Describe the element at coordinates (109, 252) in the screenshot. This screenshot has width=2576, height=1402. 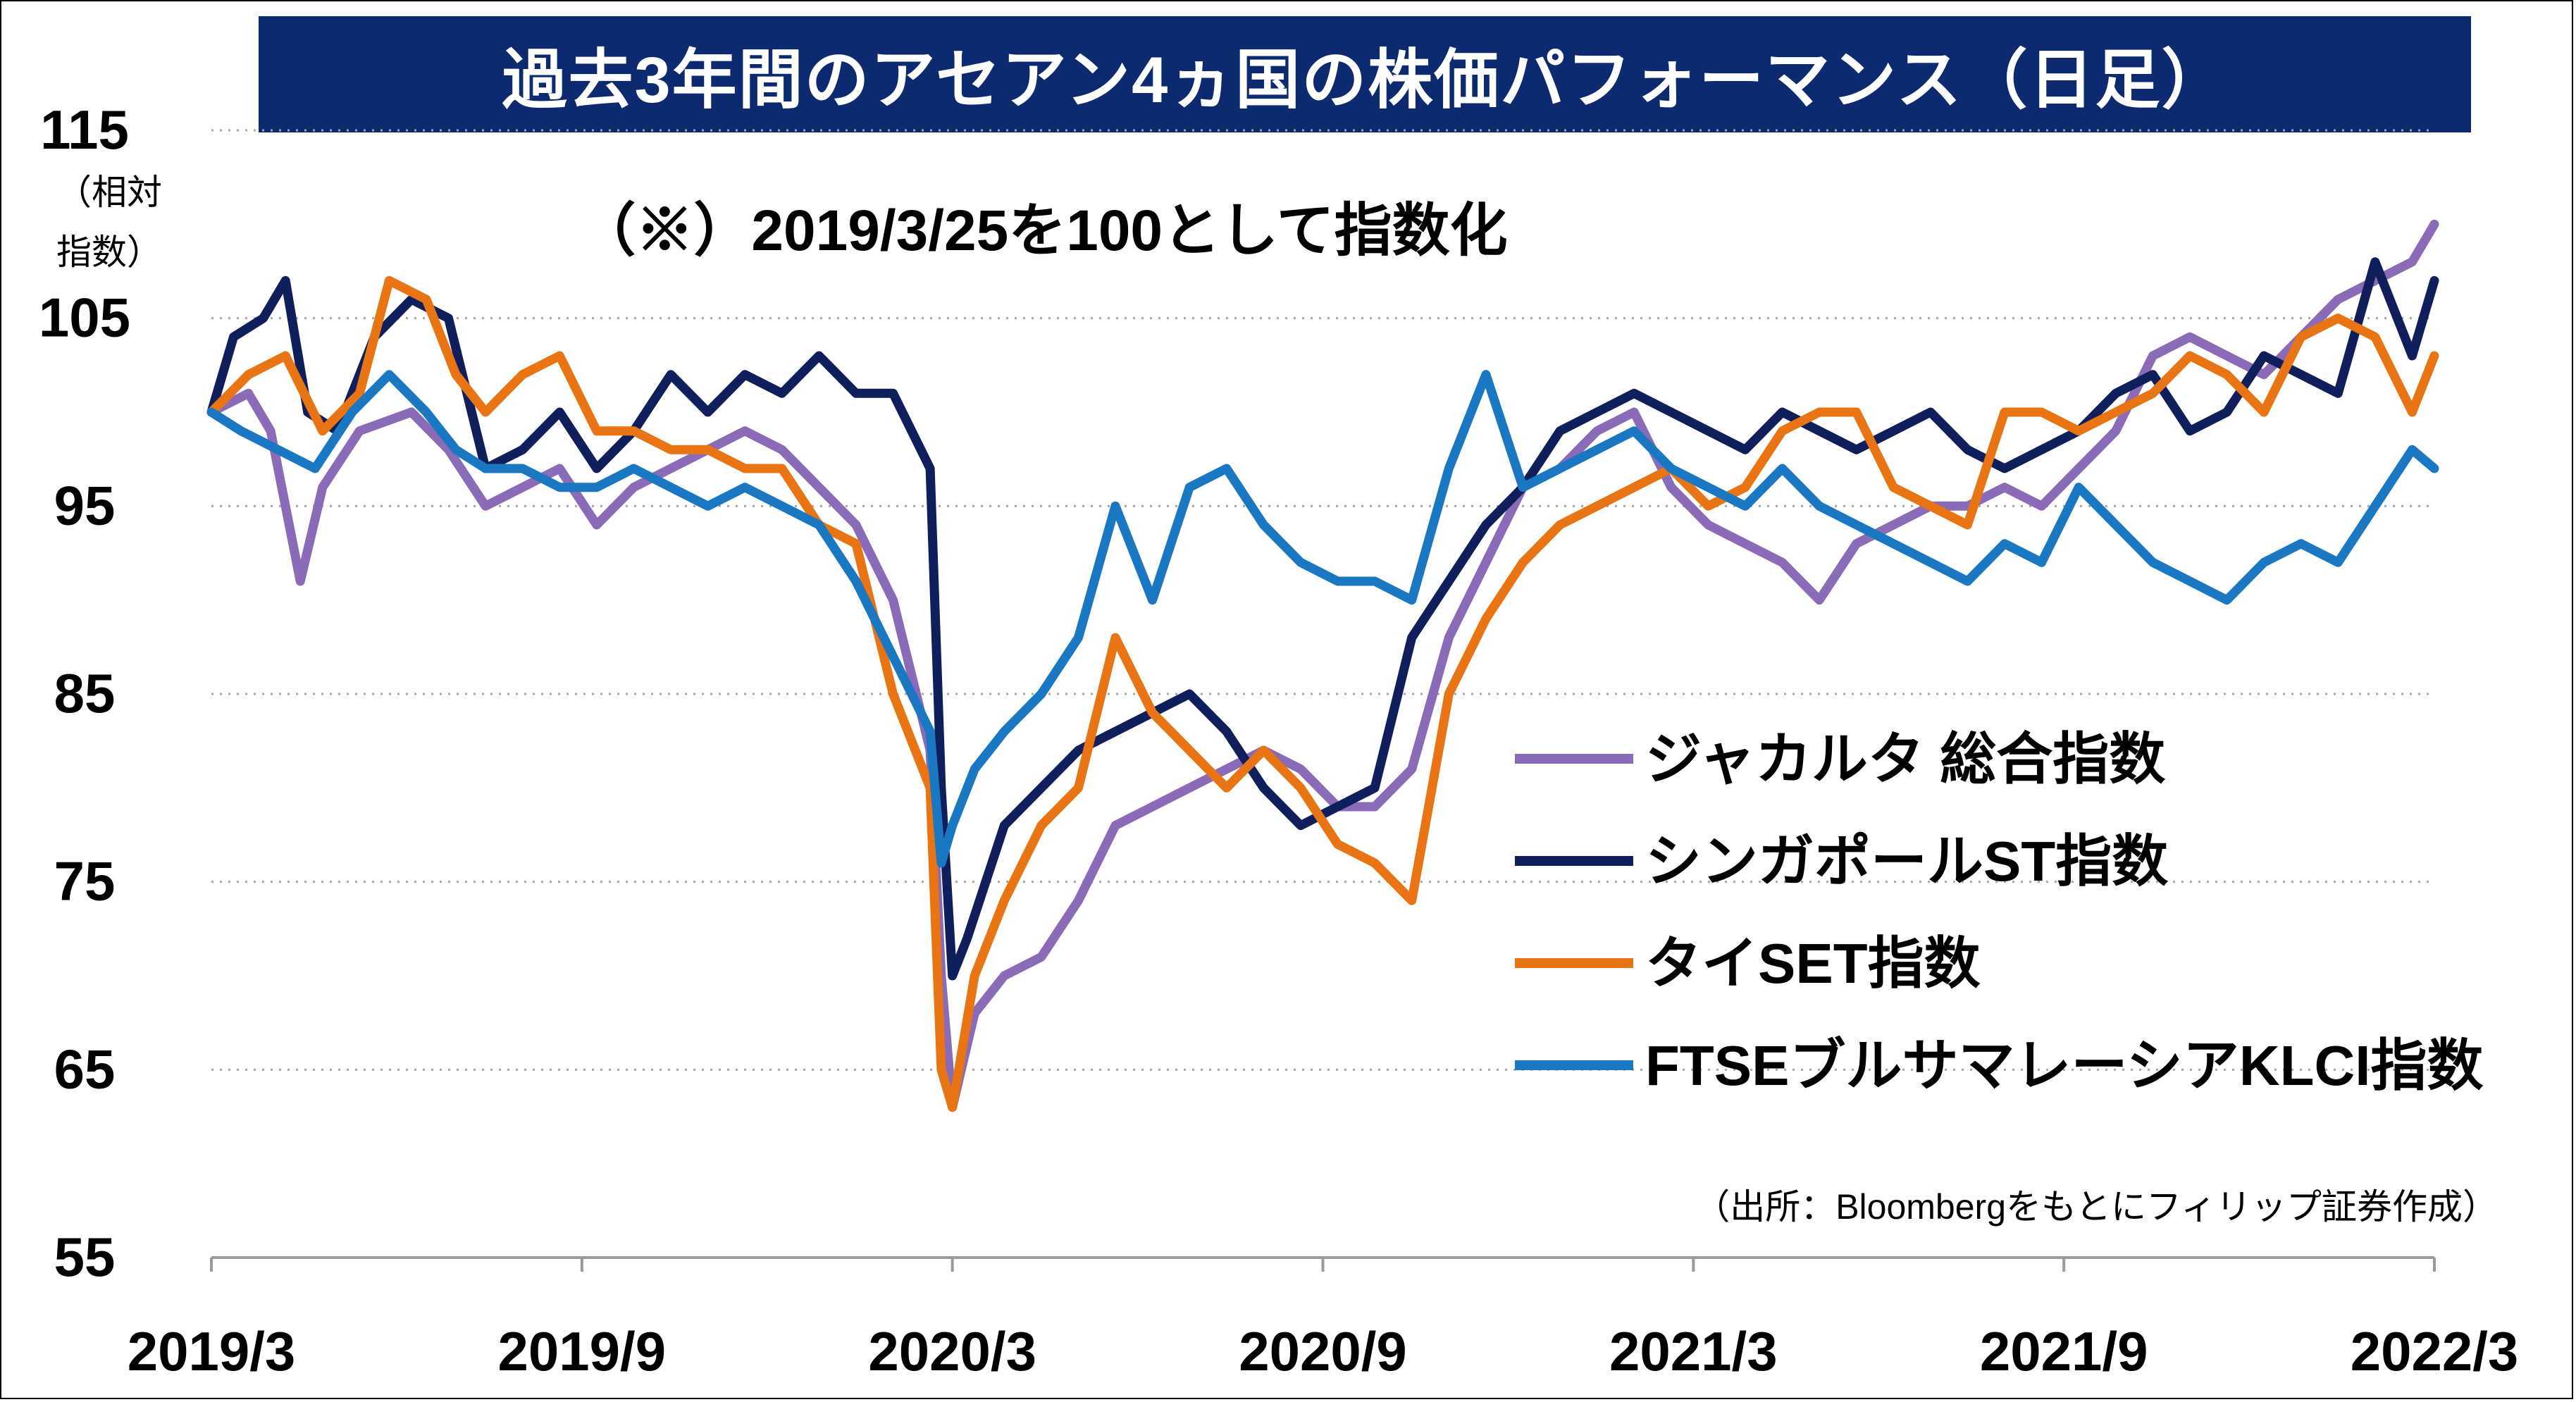
I see `y-unit-line-2: 指数）` at that location.